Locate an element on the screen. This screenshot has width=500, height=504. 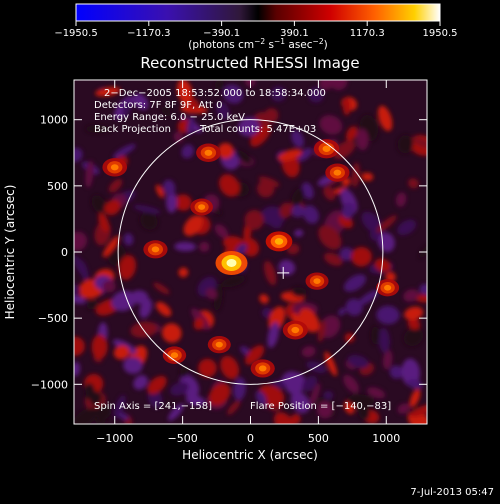
y-tick-label: −1000 is located at coordinates (49, 384).